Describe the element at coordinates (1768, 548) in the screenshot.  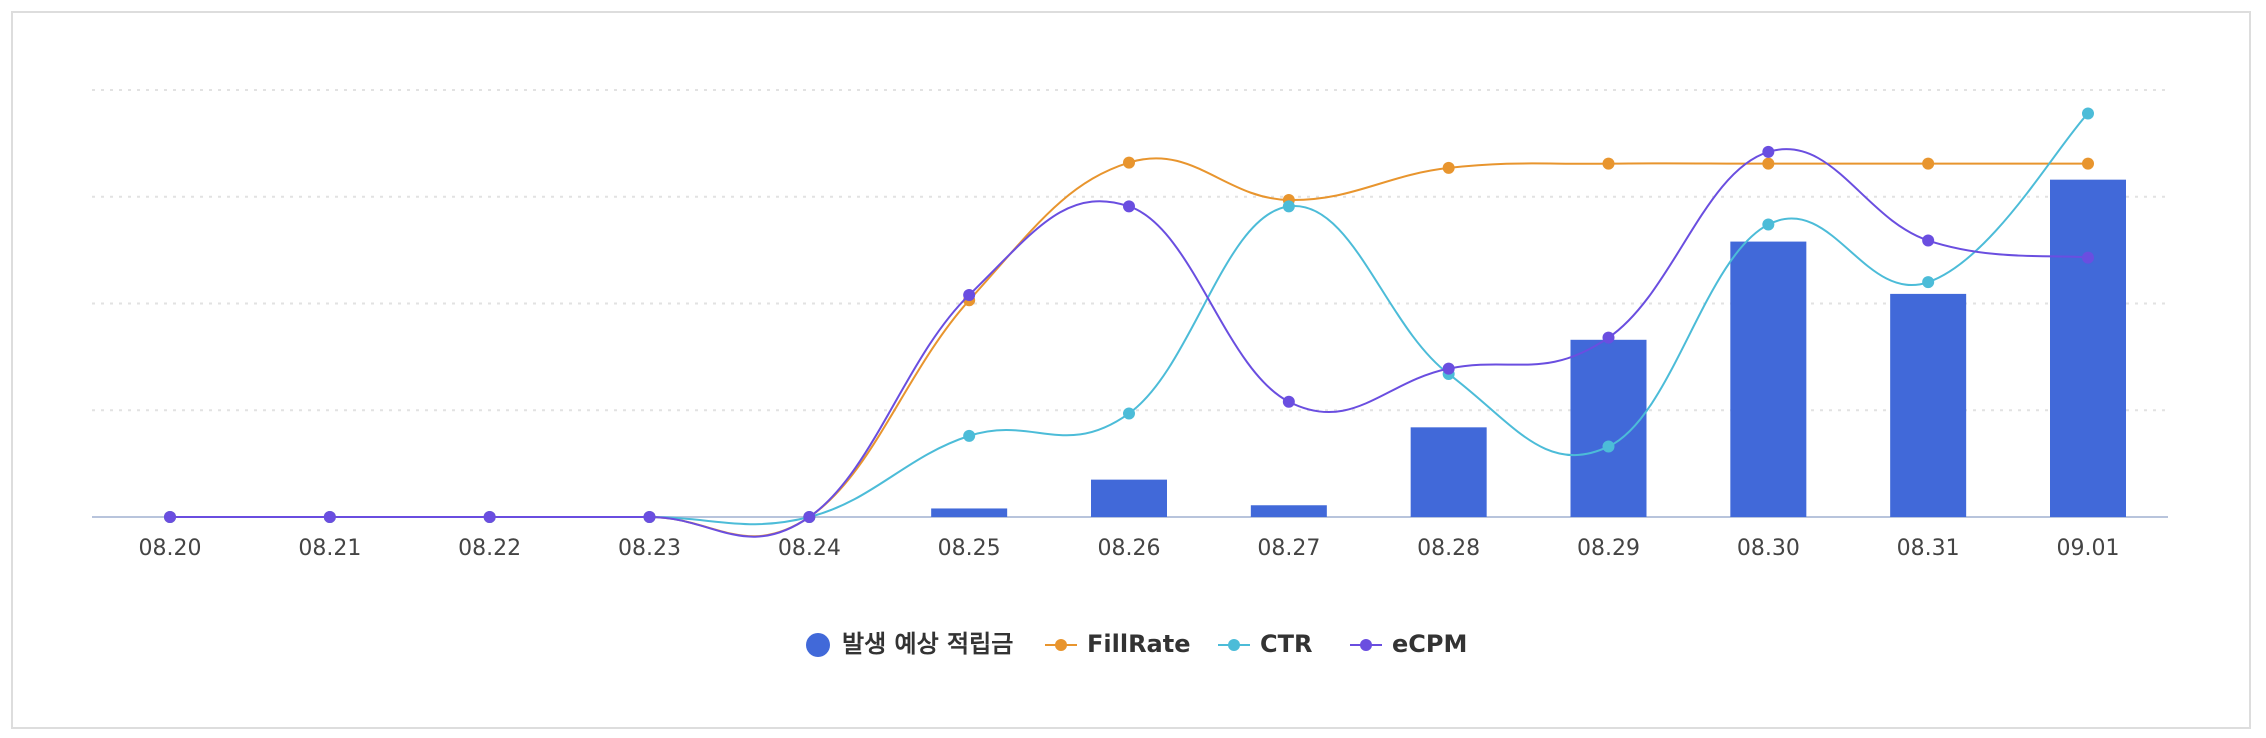
I see `x-tick-label: 08.30` at that location.